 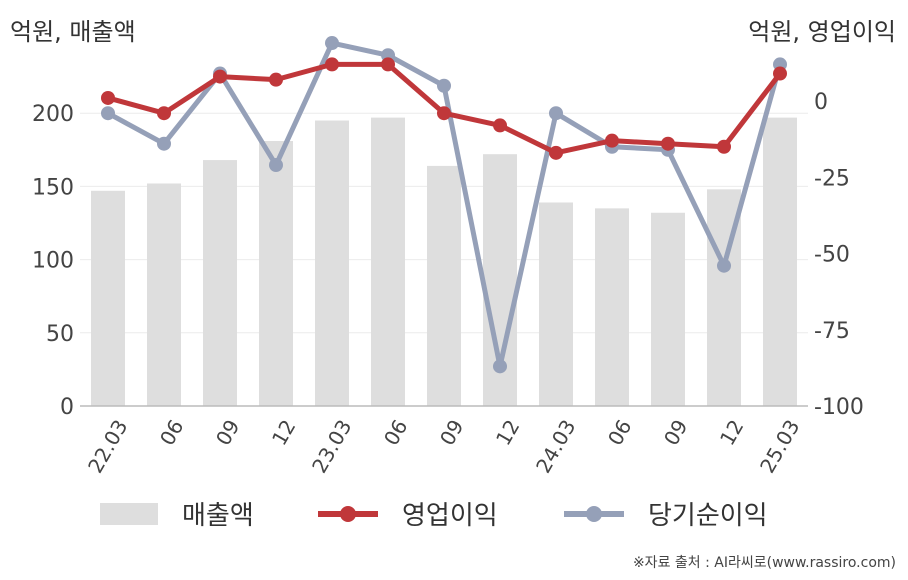 What do you see at coordinates (60, 334) in the screenshot?
I see `left-tick-label: 50` at bounding box center [60, 334].